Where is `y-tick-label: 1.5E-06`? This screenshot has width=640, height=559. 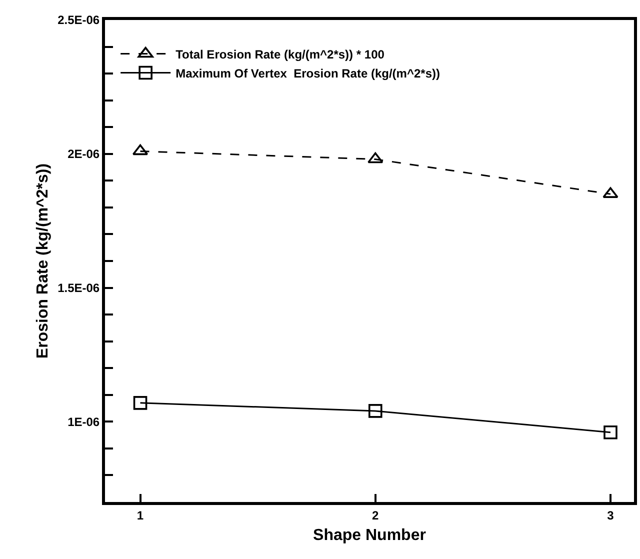 y-tick-label: 1.5E-06 is located at coordinates (79, 287).